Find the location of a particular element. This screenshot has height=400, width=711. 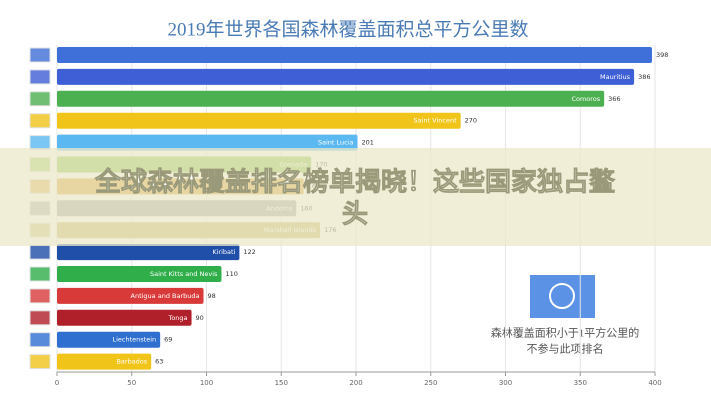

value-label: 398 is located at coordinates (662, 55).